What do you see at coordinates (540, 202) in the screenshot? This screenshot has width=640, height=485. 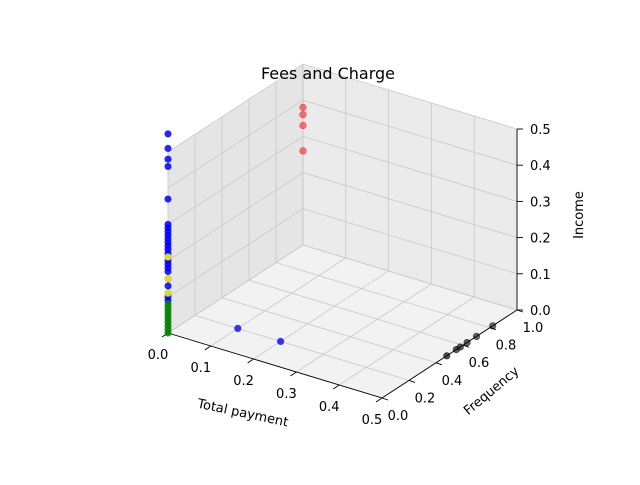 I see `z-tick-label: 0.3` at bounding box center [540, 202].